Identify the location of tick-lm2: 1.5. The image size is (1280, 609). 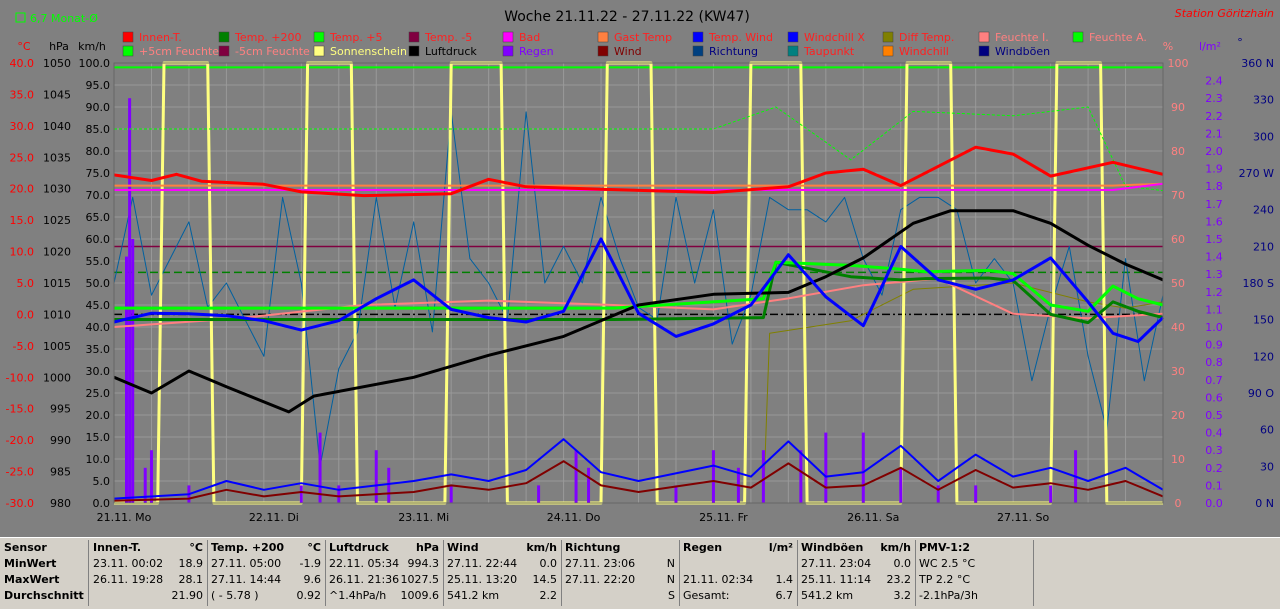
(1214, 239).